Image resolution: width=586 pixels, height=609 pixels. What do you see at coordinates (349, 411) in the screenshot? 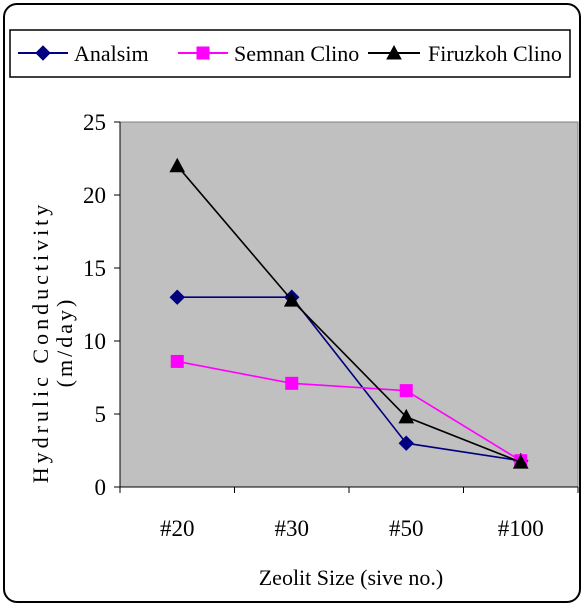
I see `series-line` at bounding box center [349, 411].